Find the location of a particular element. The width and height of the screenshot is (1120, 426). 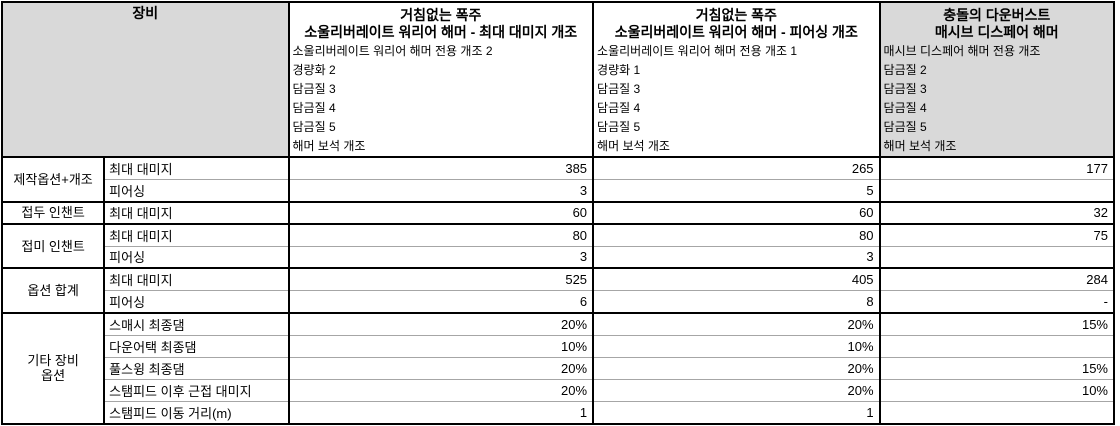

equipment-name-line: 소울리버레이트 워리어 해머 - 피어싱 개조 is located at coordinates (736, 32).